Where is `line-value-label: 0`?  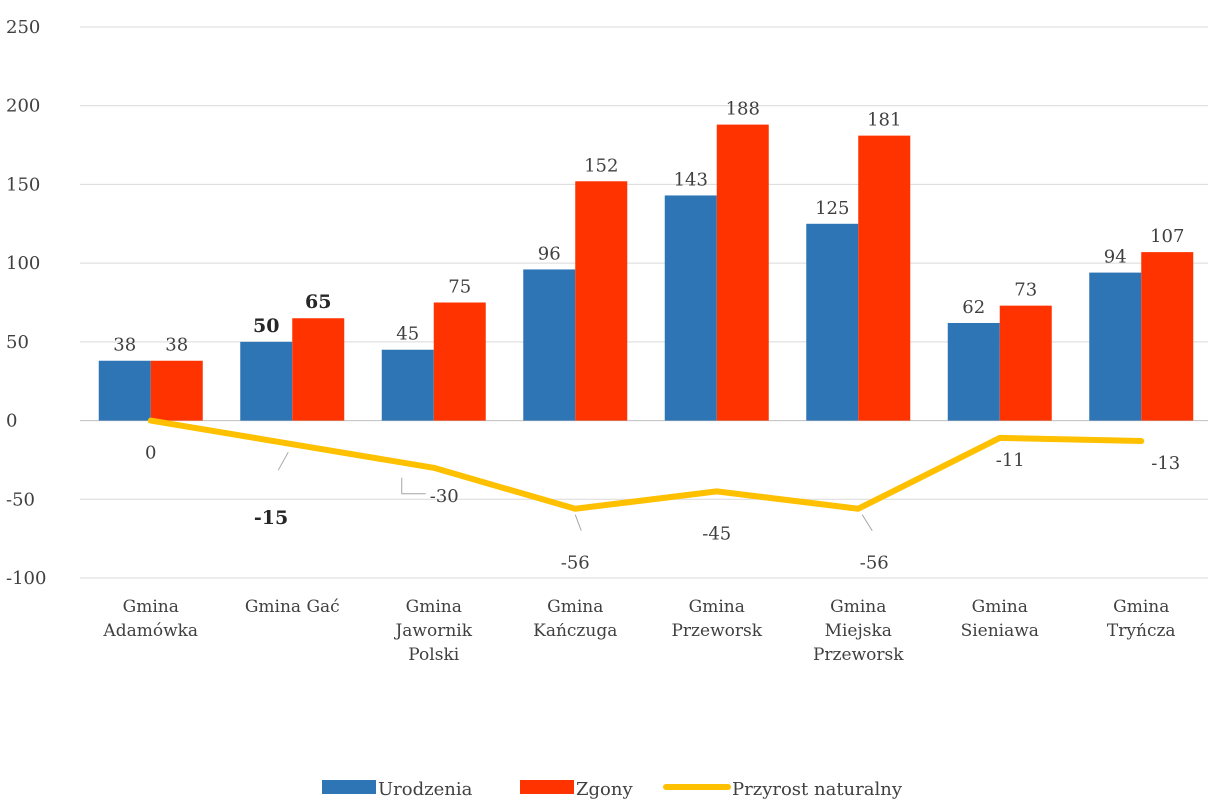
line-value-label: 0 is located at coordinates (150, 453).